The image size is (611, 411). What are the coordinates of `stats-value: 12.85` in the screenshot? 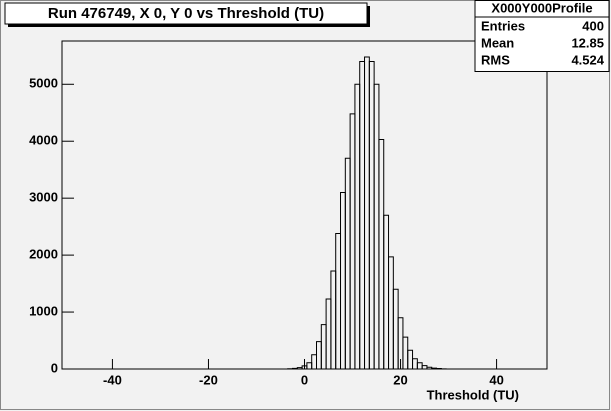 It's located at (587, 42).